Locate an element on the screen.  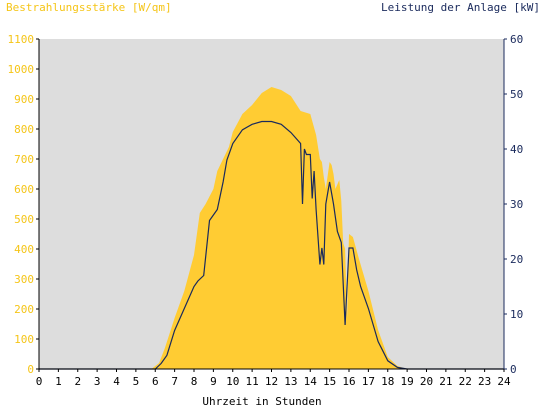
right-tick-label: 0 is located at coordinates (513, 369).